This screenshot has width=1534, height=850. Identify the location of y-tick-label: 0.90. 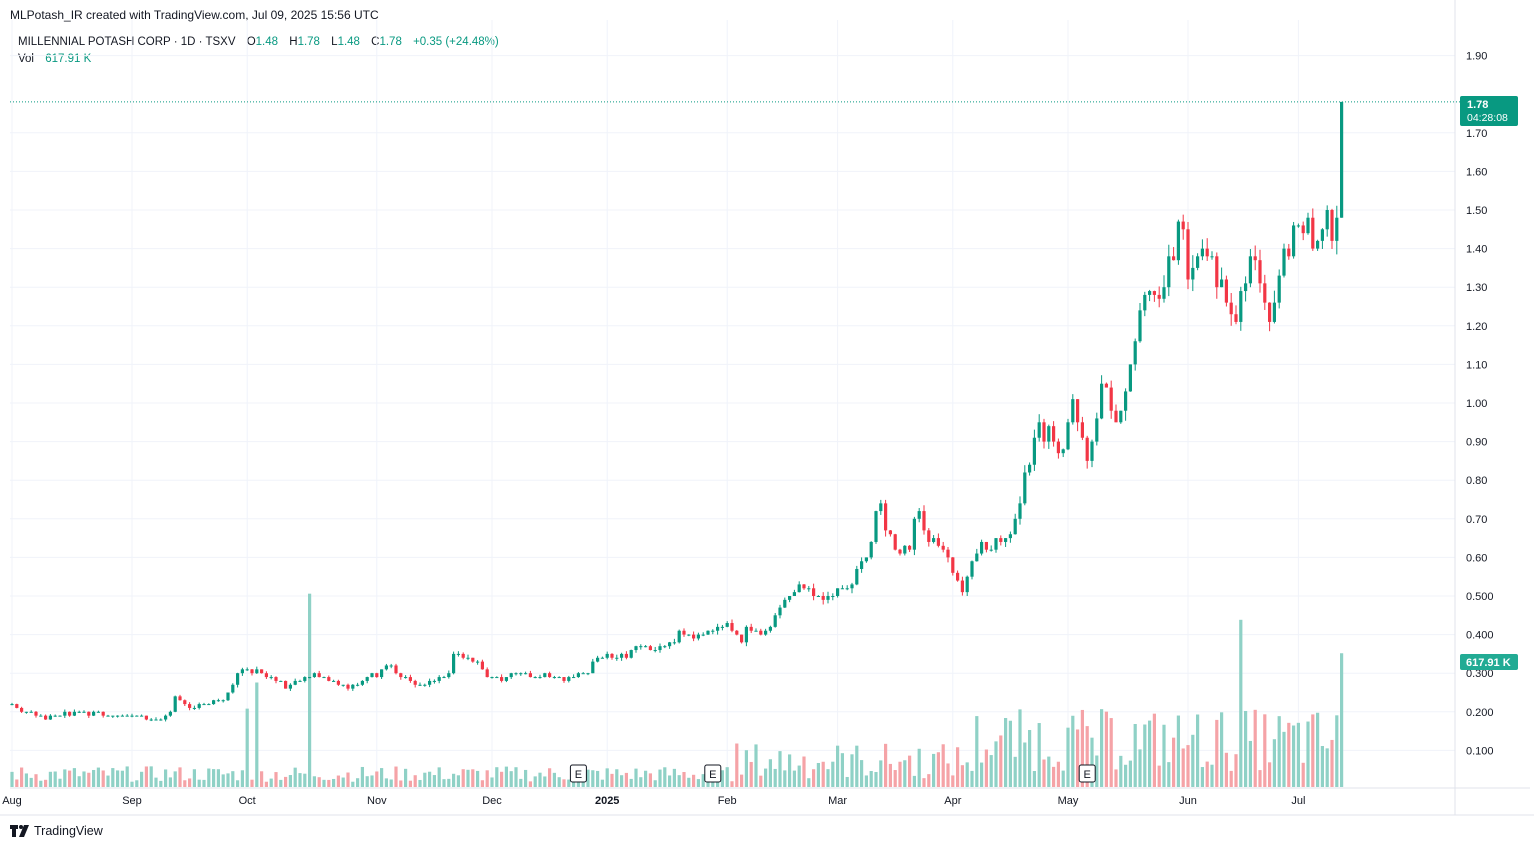
(1476, 443).